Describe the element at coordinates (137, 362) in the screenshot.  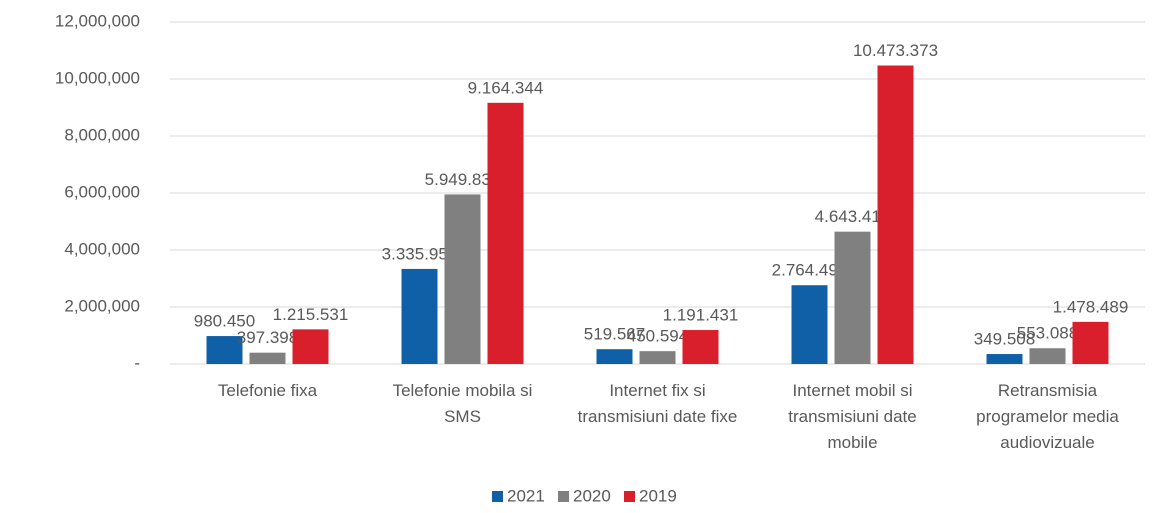
I see `y-tick-label: -` at that location.